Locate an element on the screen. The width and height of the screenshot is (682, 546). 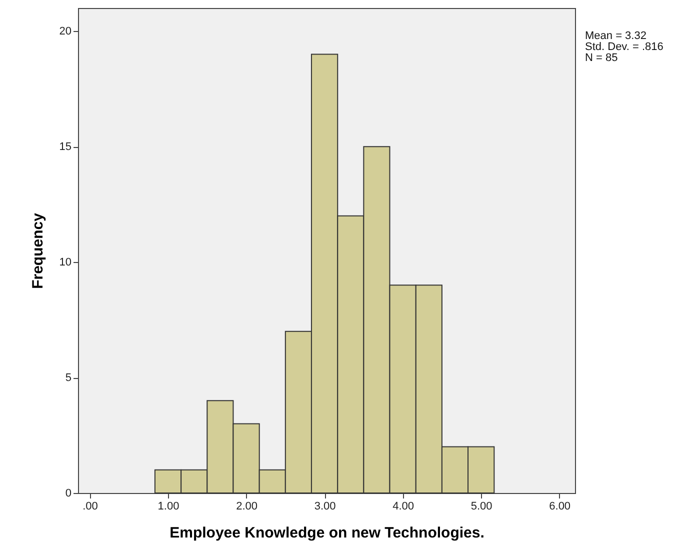
y-tick-label: 20 is located at coordinates (65, 32).